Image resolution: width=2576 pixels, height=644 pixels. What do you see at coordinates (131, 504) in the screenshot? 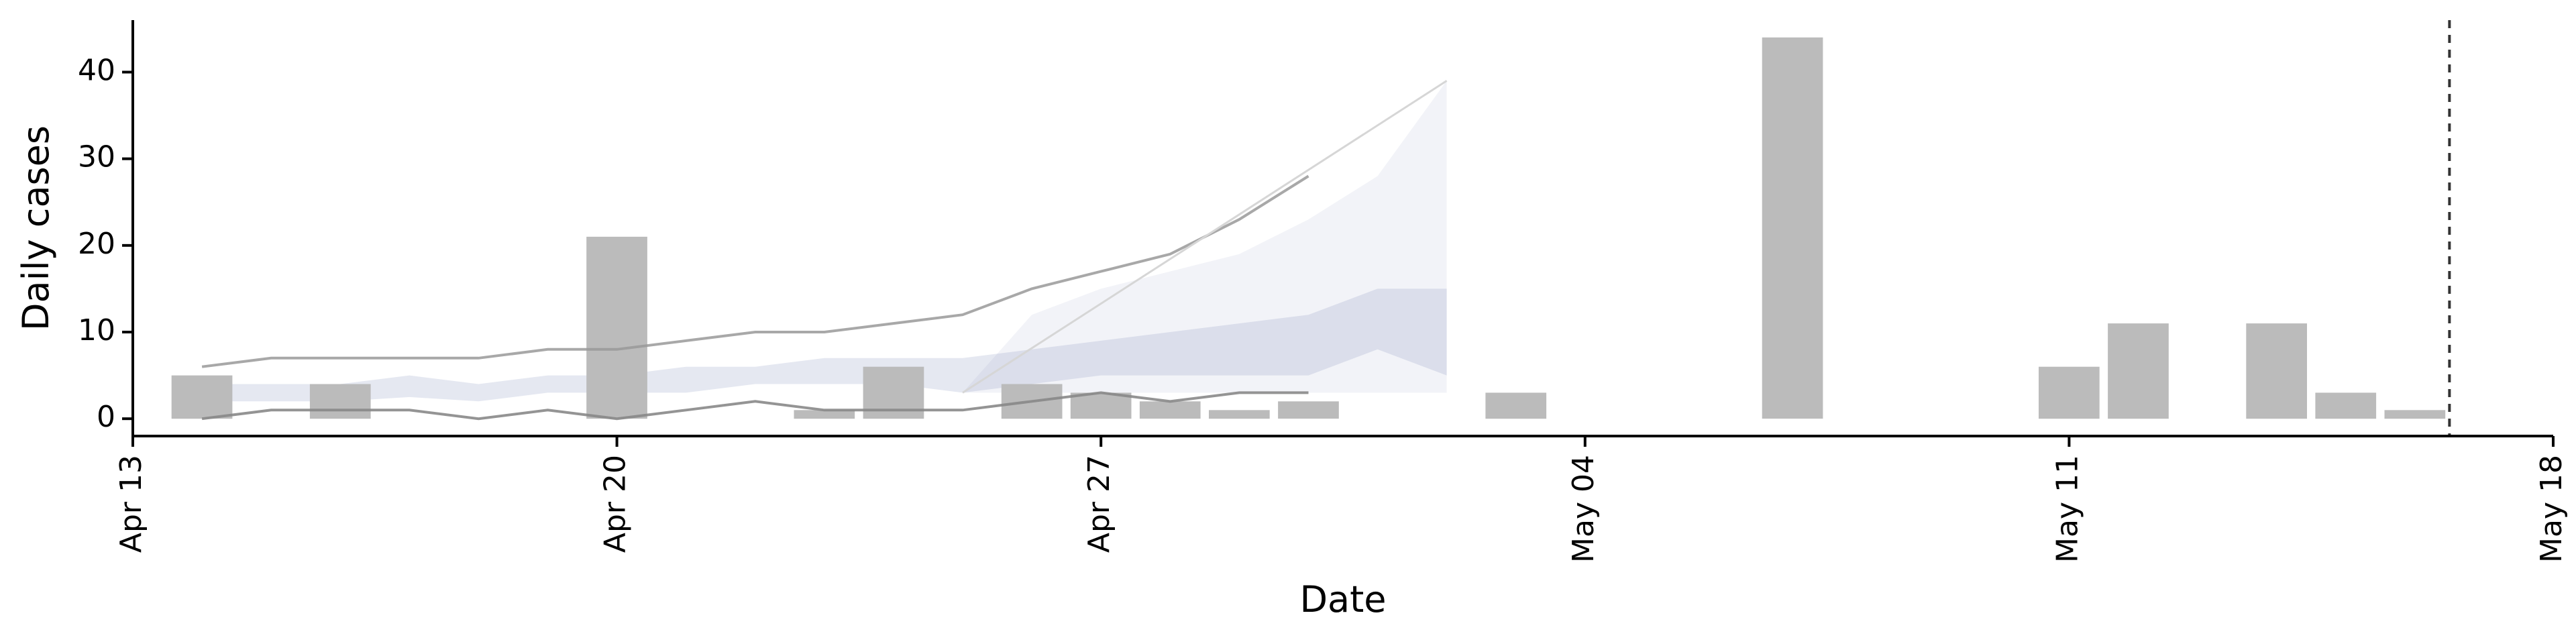
I see `x-tick-label: Apr 13` at bounding box center [131, 504].